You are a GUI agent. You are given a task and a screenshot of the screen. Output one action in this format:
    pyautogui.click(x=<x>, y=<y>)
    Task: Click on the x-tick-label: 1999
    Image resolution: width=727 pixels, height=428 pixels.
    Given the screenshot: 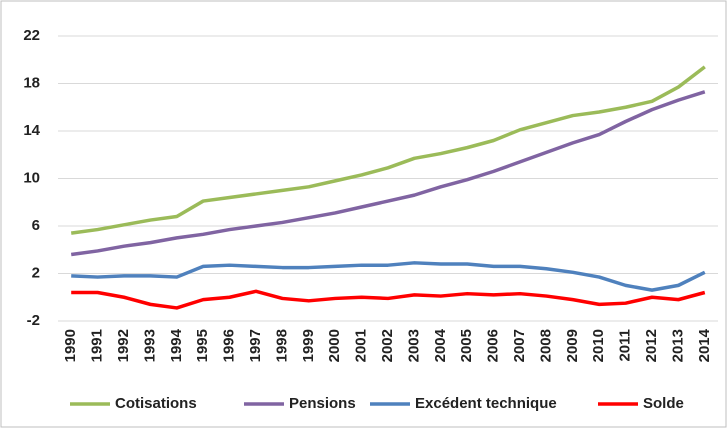 What is the action you would take?
    pyautogui.click(x=308, y=345)
    